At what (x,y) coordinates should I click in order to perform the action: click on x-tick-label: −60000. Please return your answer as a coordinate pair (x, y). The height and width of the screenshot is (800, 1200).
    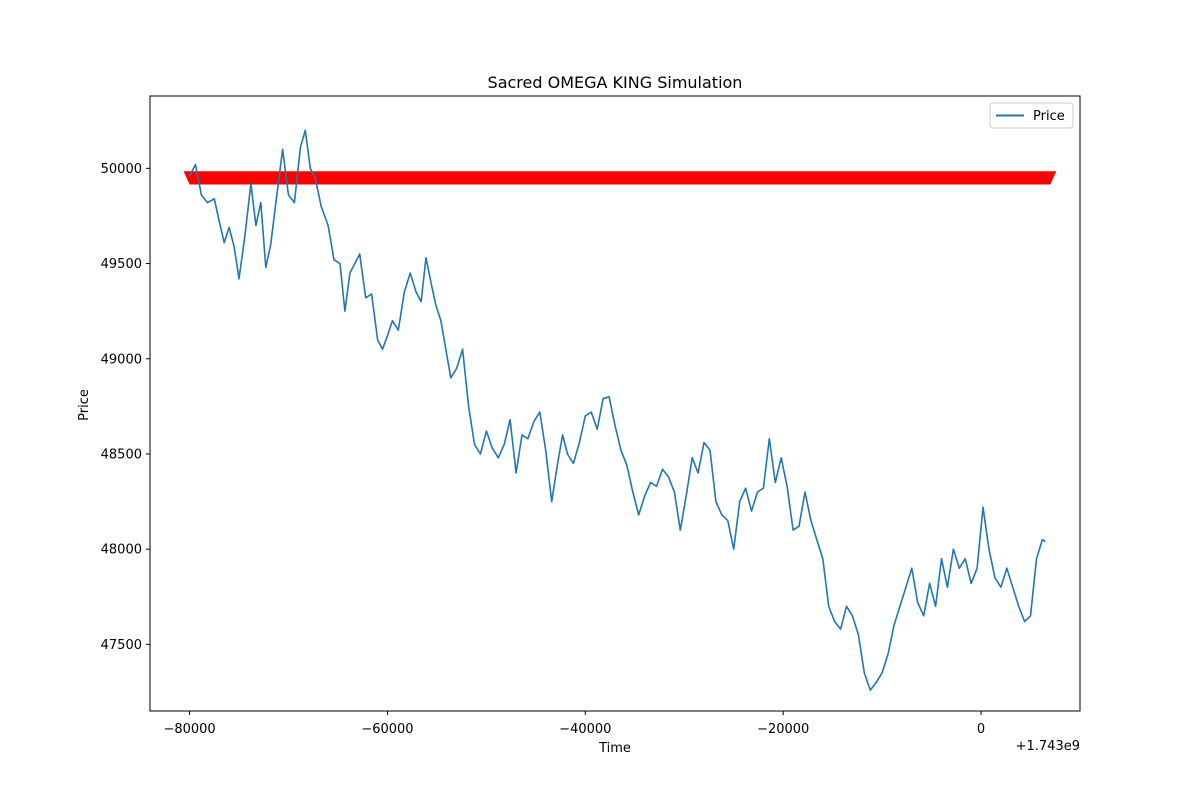
    Looking at the image, I should click on (387, 729).